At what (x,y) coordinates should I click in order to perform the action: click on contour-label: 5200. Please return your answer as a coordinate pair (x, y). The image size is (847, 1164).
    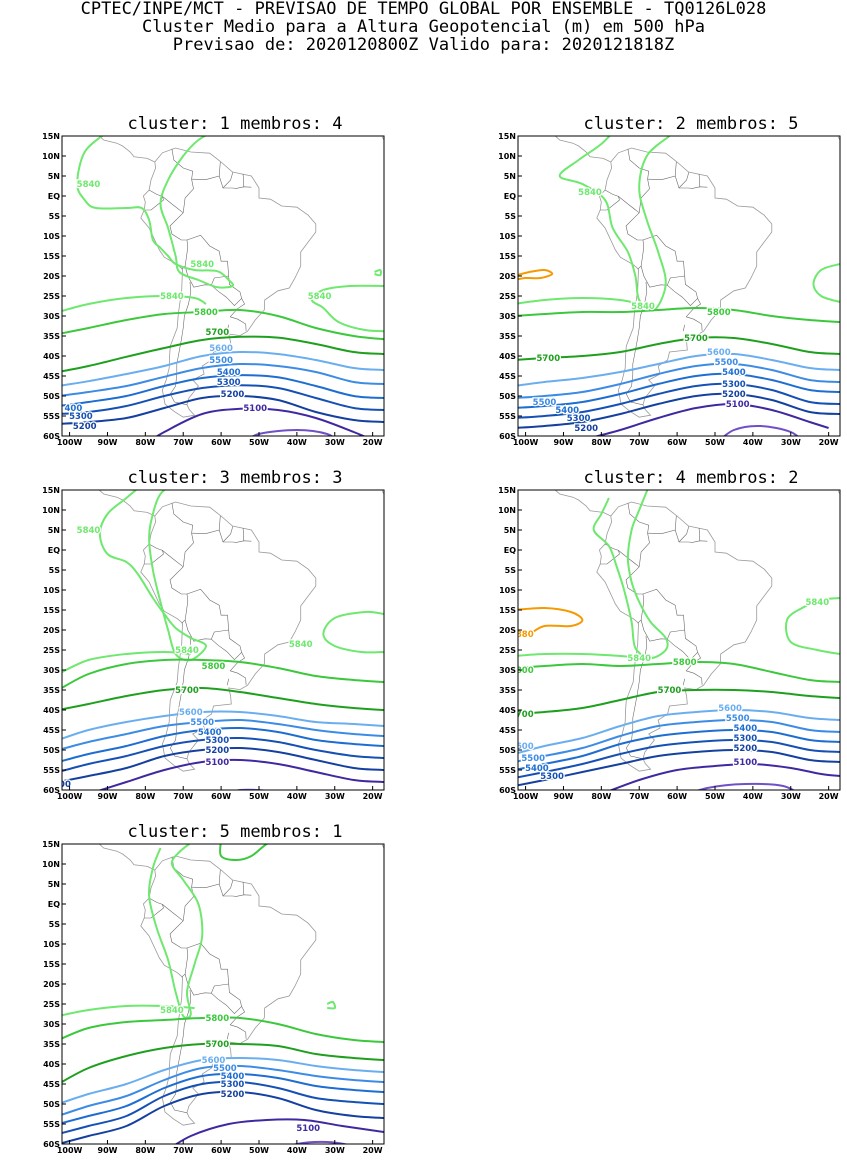
    Looking at the image, I should click on (233, 395).